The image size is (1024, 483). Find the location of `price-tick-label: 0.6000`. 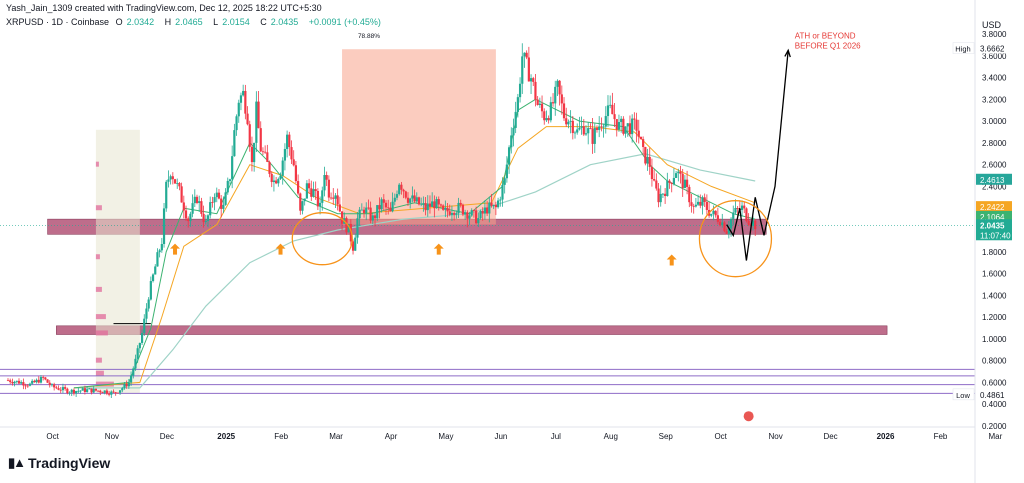

price-tick-label: 0.6000 is located at coordinates (994, 382).